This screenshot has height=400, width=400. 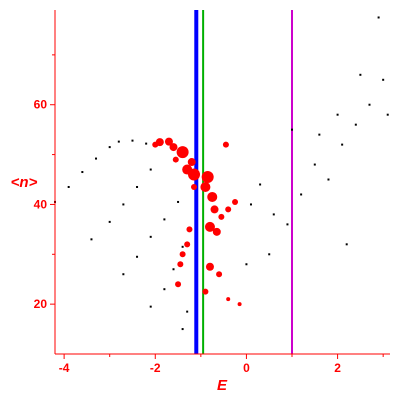 I want to click on x-tick-label: -2, so click(x=155, y=368).